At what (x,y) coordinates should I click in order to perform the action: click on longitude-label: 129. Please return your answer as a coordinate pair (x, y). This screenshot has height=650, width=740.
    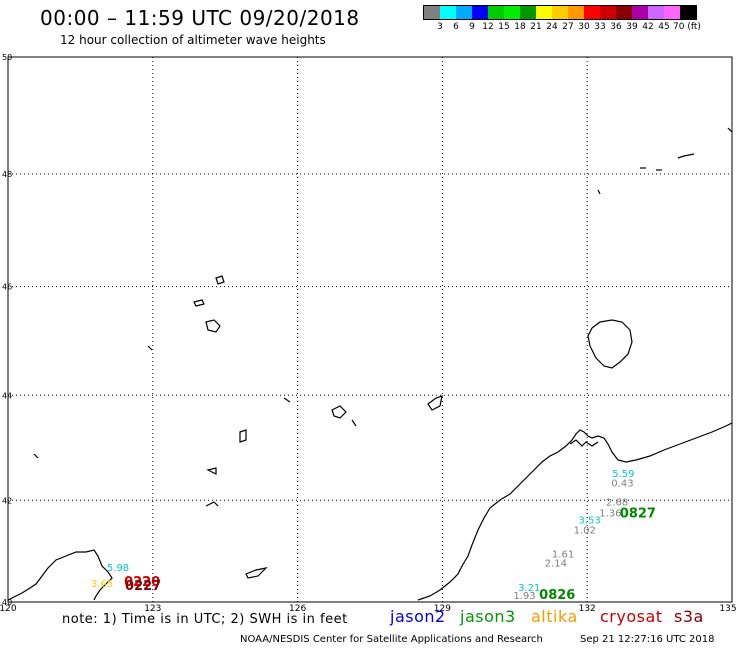
    Looking at the image, I should click on (442, 609).